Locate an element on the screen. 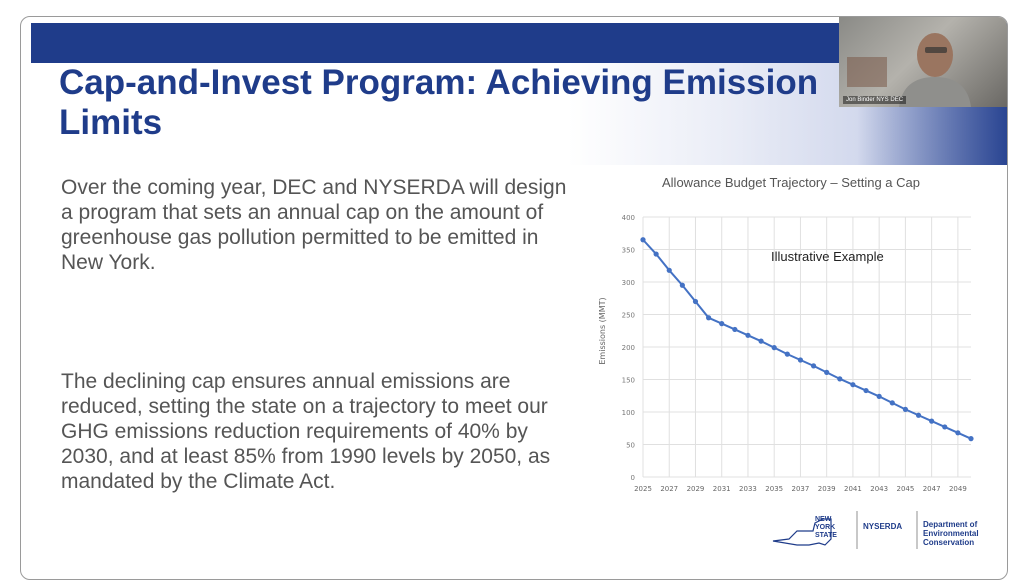  y-tick-label: 200 is located at coordinates (628, 348).